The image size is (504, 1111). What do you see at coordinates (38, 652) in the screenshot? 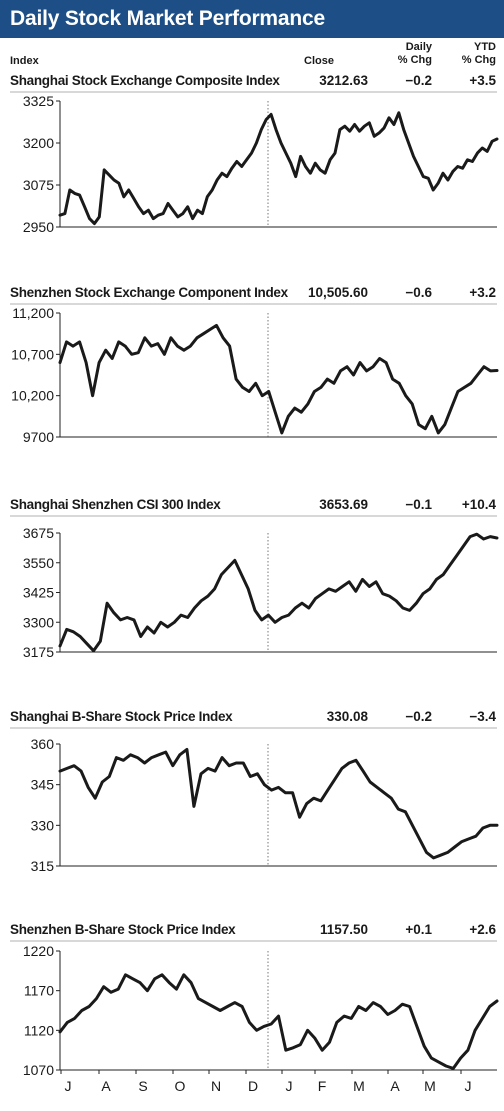
I see `y-tick-label: 3175` at bounding box center [38, 652].